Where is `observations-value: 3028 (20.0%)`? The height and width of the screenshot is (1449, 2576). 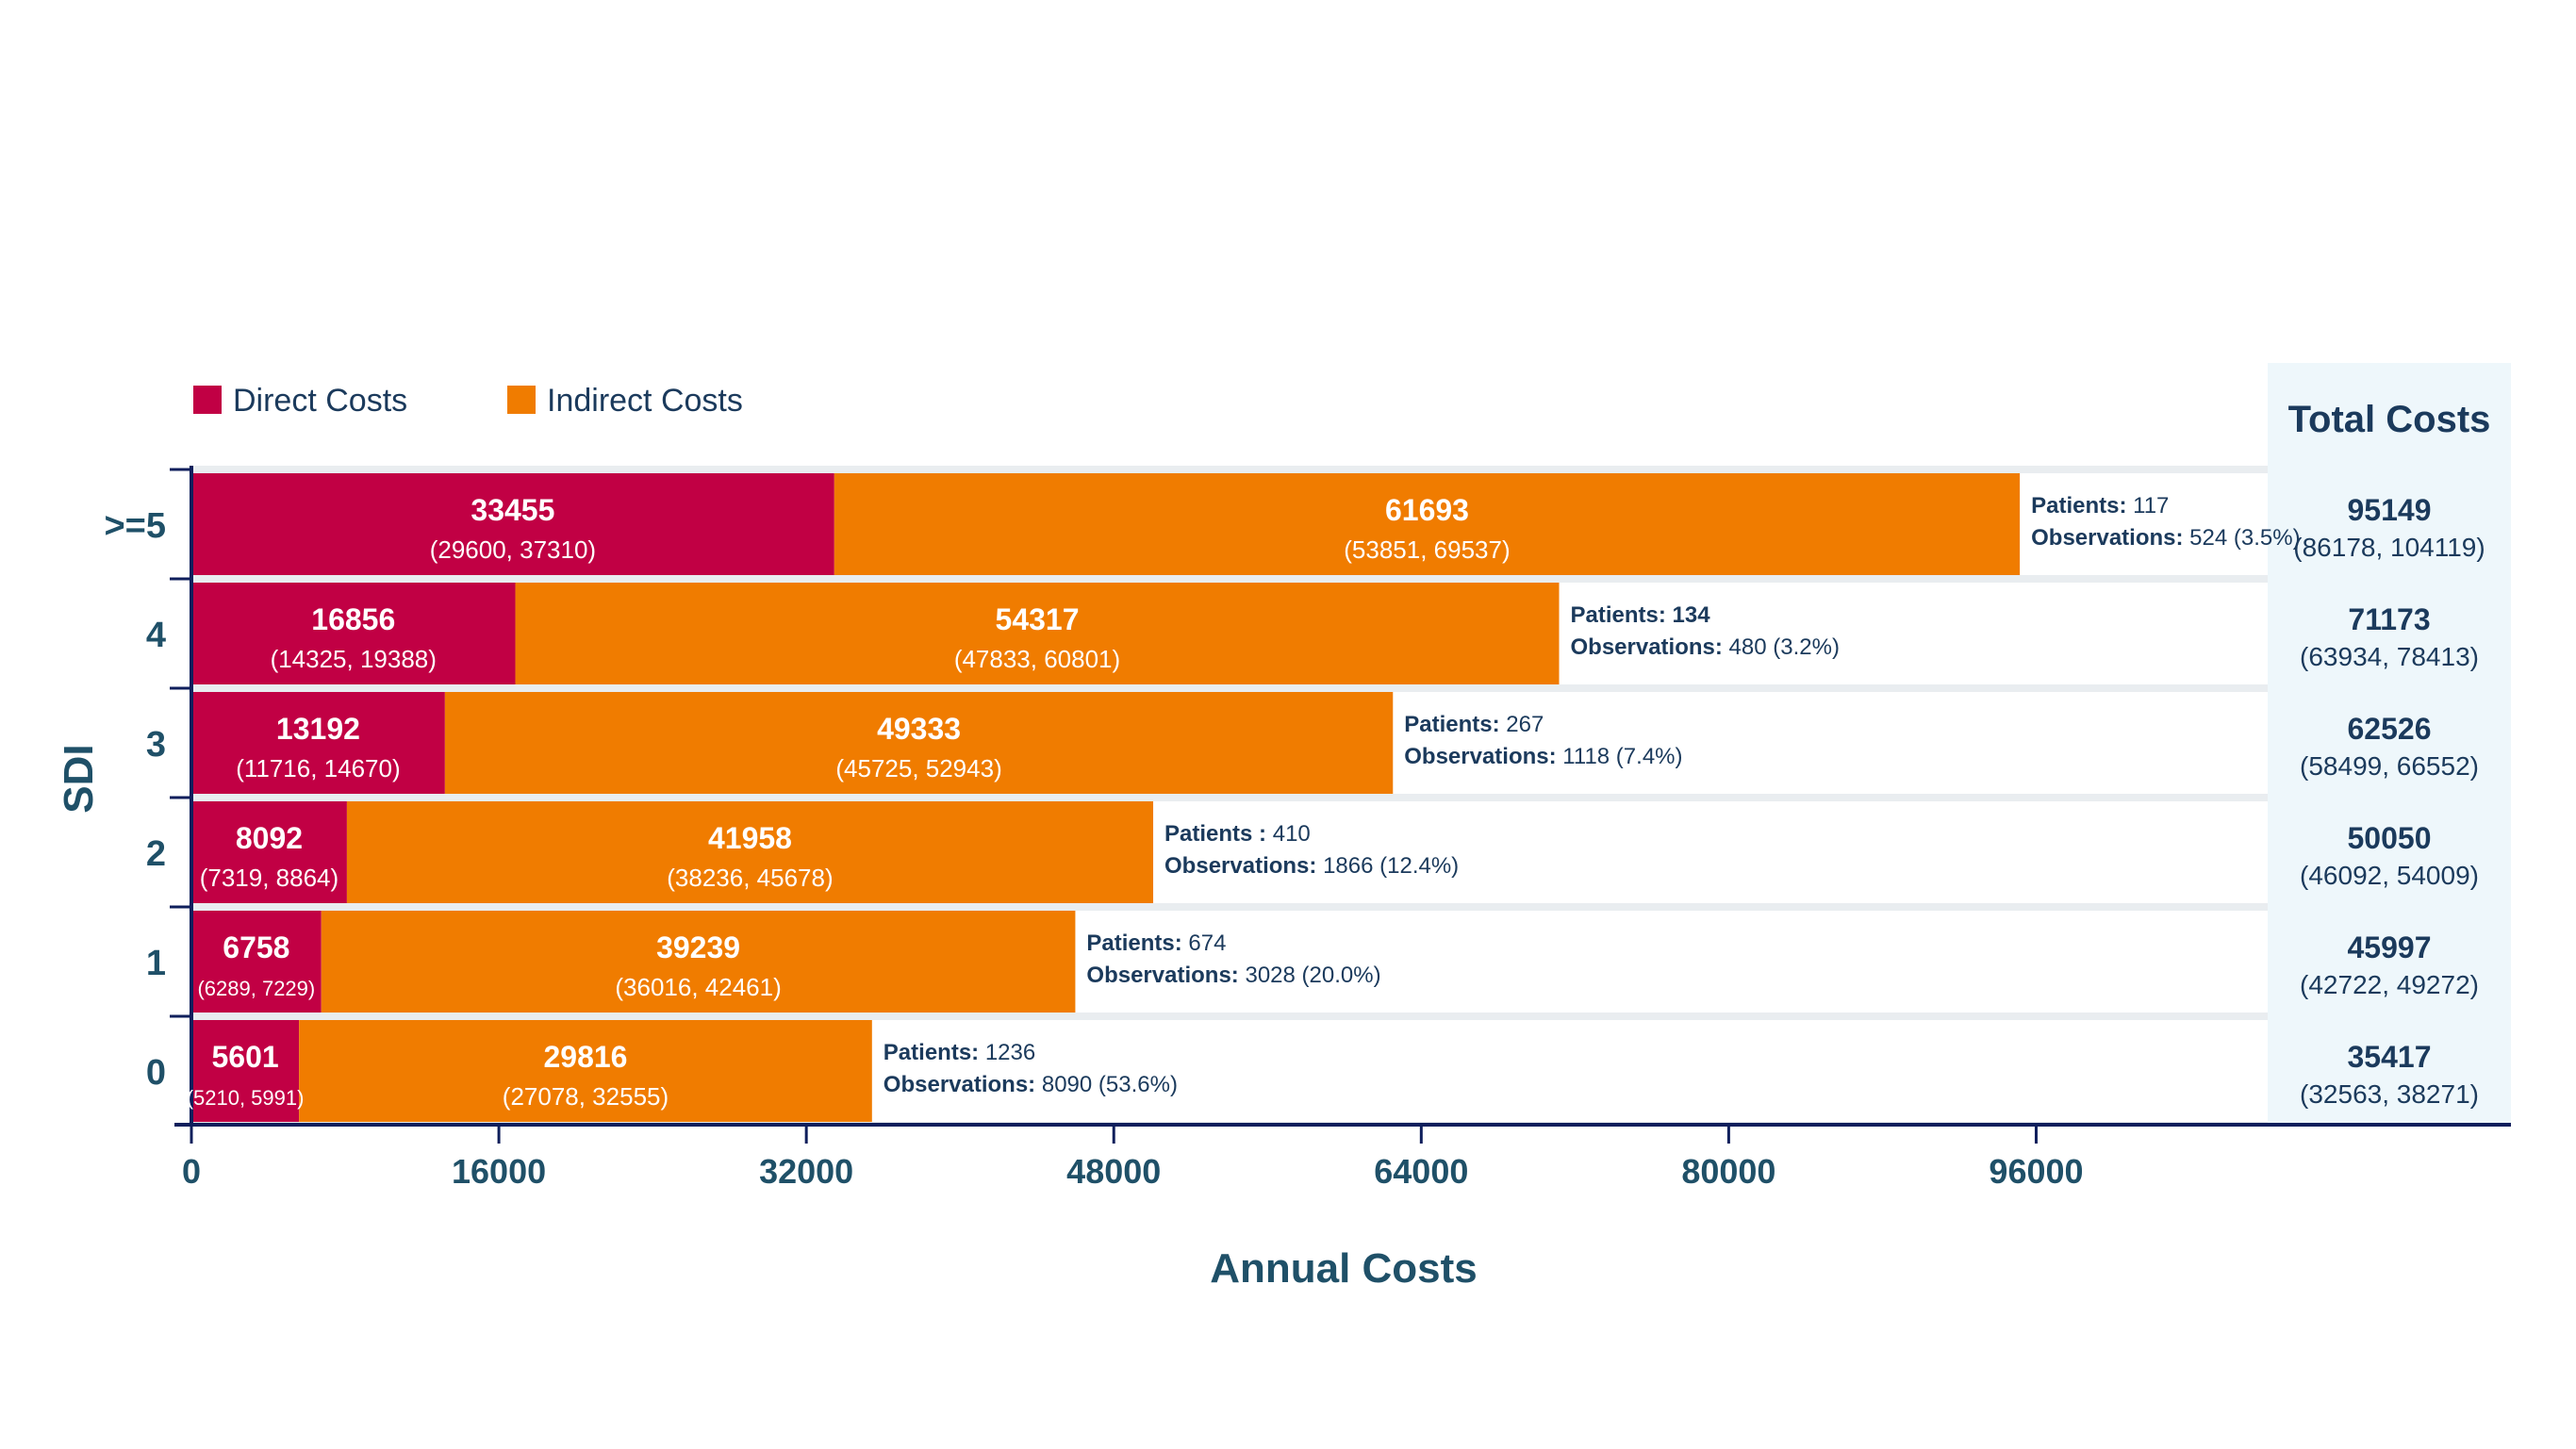
observations-value: 3028 (20.0%) is located at coordinates (1310, 975).